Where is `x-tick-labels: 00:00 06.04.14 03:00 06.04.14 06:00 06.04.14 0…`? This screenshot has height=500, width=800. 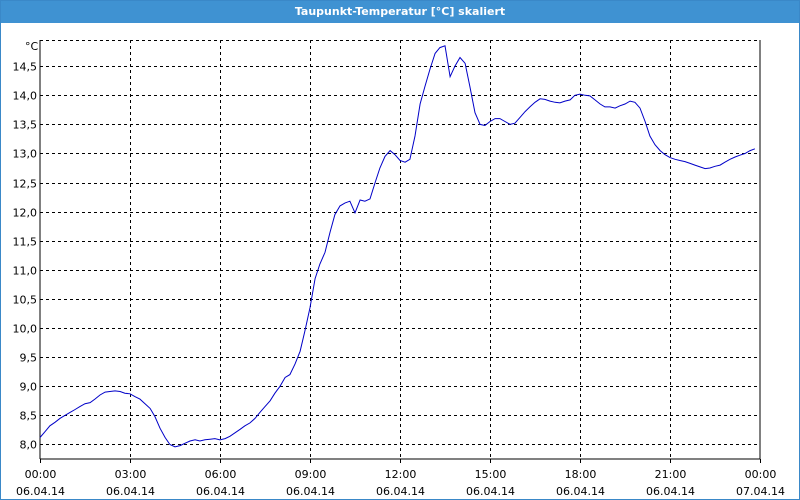
x-tick-labels: 00:00 06.04.14 03:00 06.04.14 06:00 06.04.14 0… is located at coordinates (400, 483).